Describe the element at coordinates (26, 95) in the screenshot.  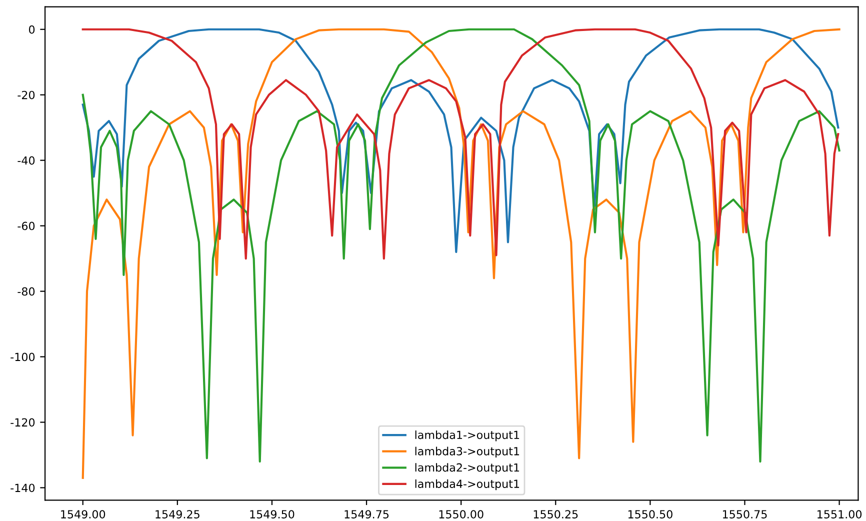
I see `y-tick-label: -20` at that location.